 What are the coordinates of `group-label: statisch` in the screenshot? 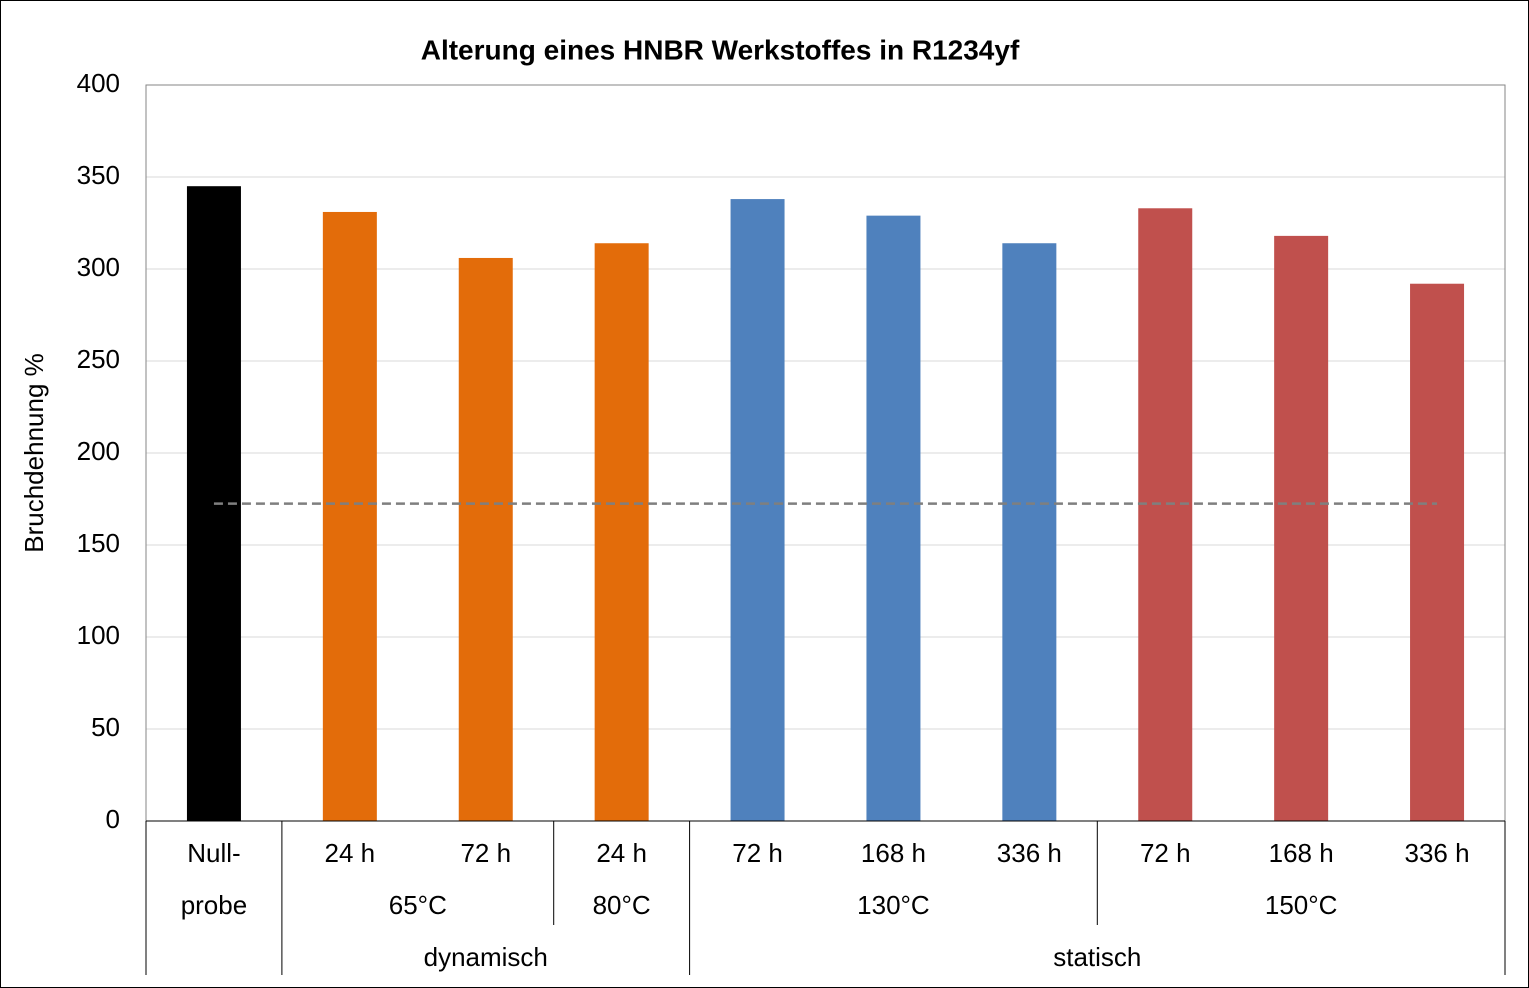 It's located at (1097, 957).